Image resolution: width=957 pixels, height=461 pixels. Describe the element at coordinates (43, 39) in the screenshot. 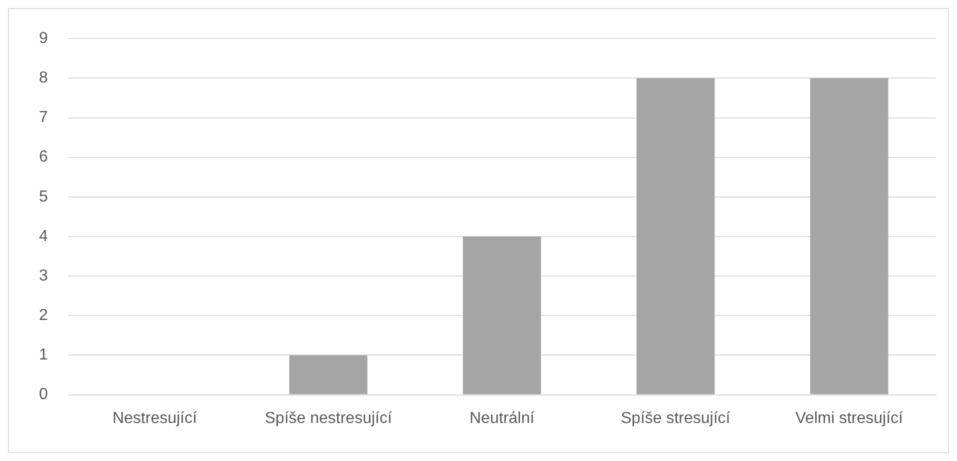

I see `y-tick-label: 9` at that location.